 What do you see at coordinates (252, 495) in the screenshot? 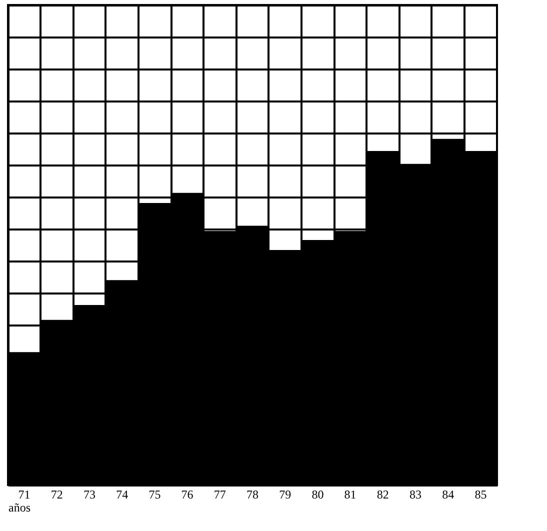
I see `x-tick-label: 78` at bounding box center [252, 495].